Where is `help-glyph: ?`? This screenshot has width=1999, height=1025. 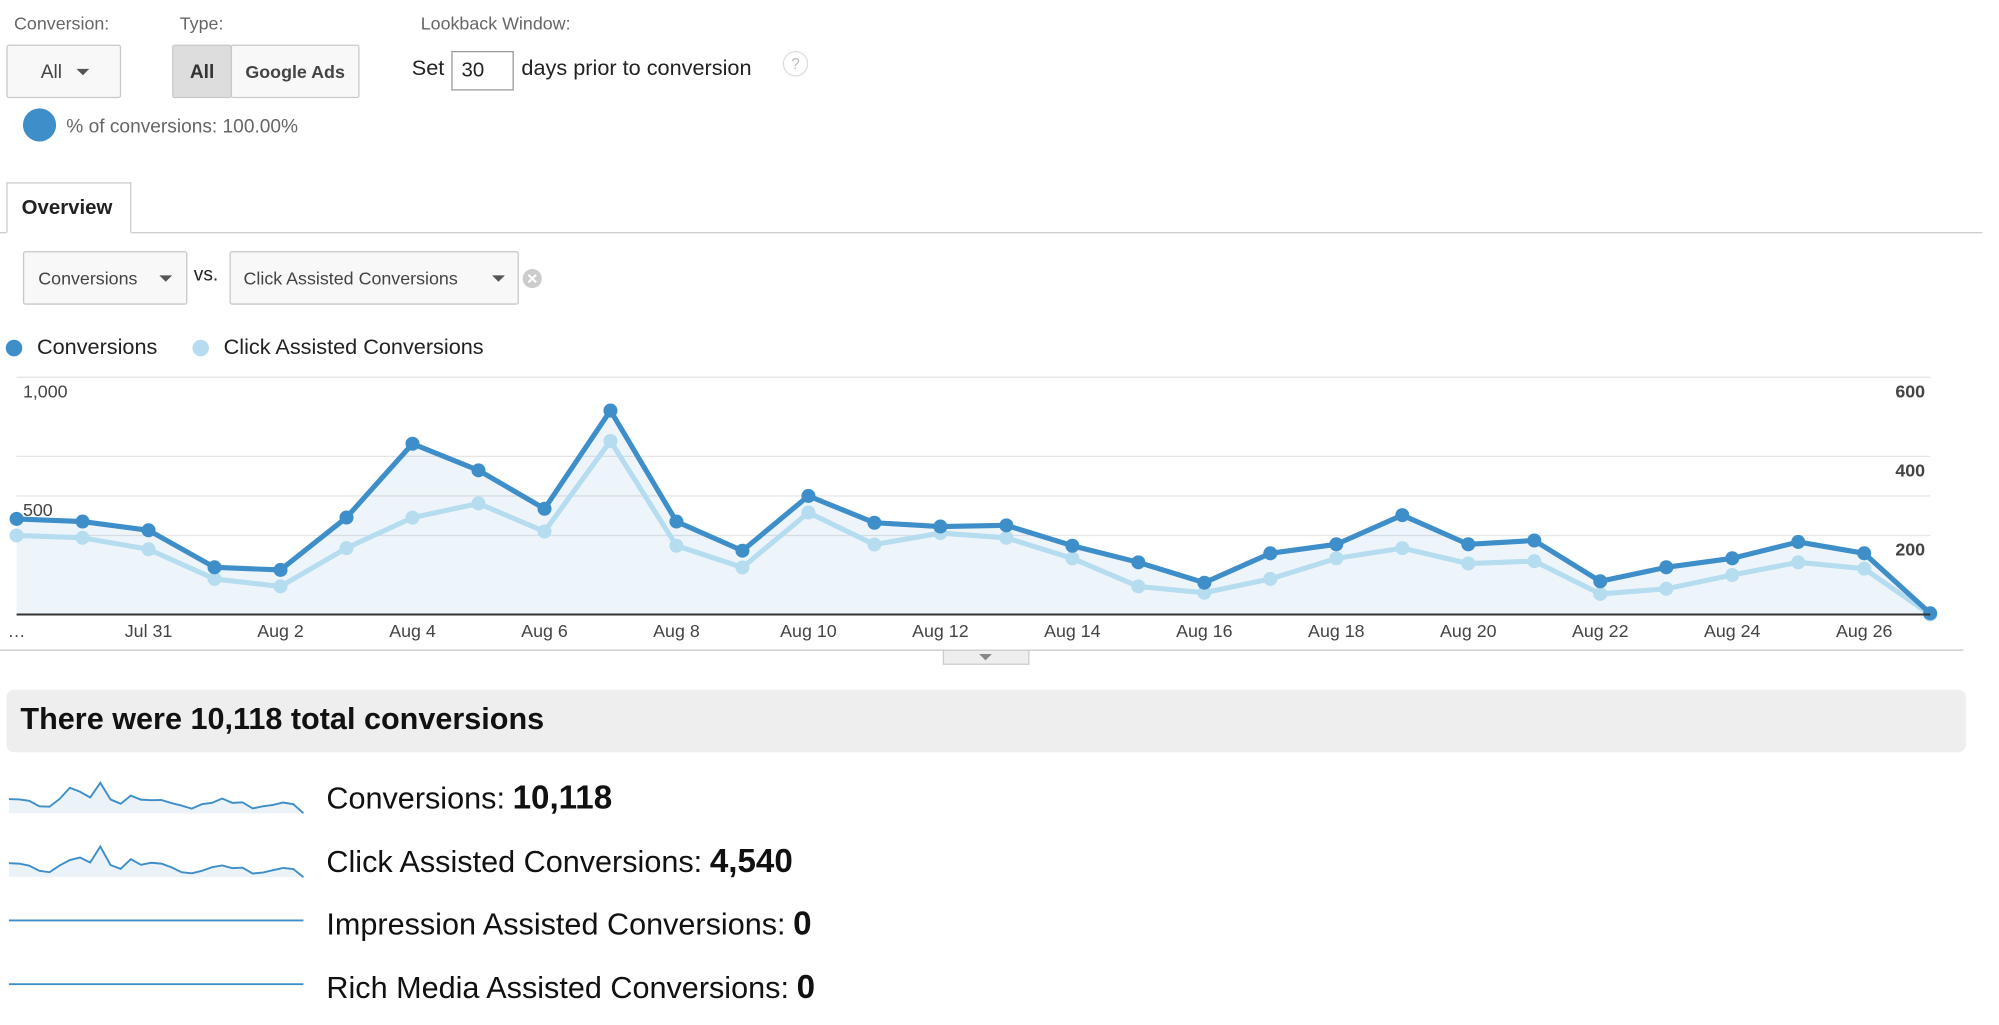
help-glyph: ? is located at coordinates (795, 63).